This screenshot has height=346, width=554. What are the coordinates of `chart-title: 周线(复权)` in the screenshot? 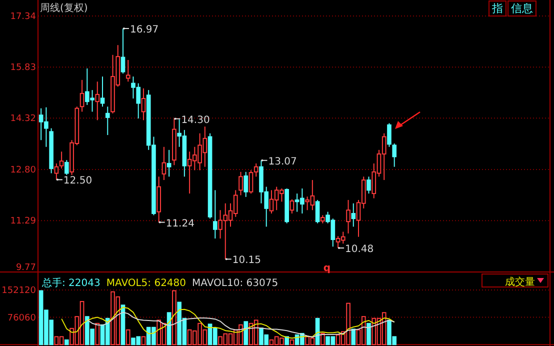 It's located at (64, 8).